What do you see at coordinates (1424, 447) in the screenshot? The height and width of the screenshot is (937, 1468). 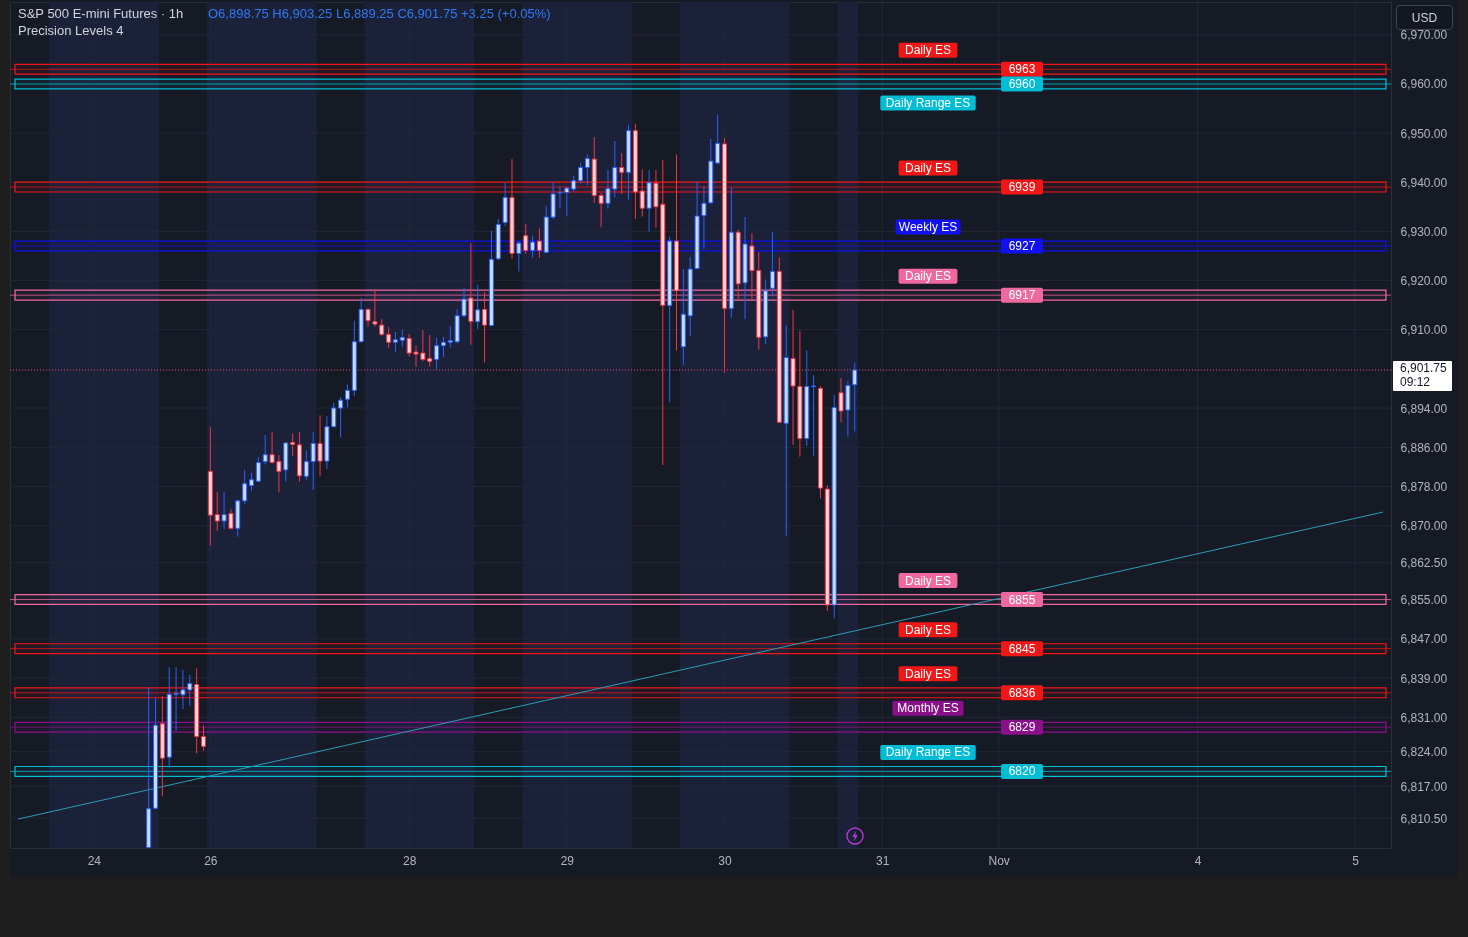 I see `y-tick-label: 6,886.00` at bounding box center [1424, 447].